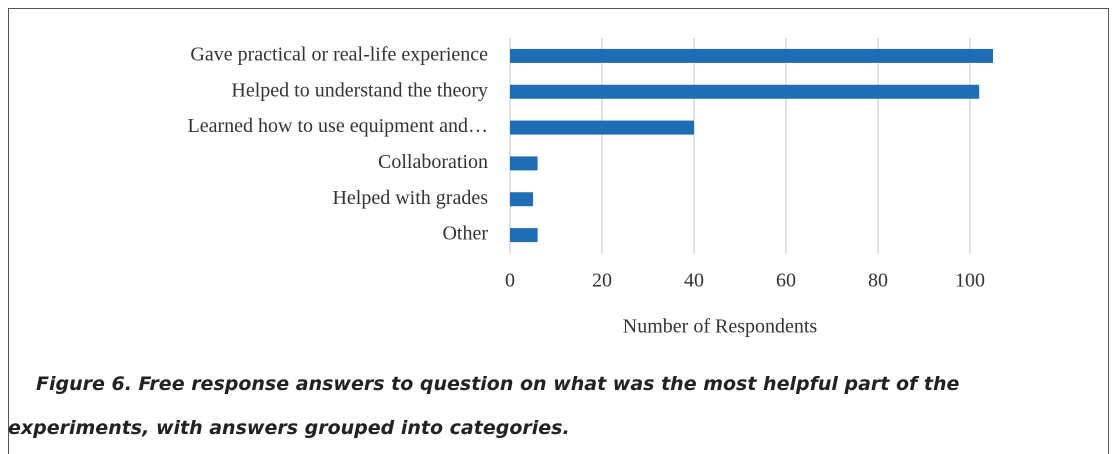 This screenshot has height=454, width=1117. I want to click on x-tick-label: 80, so click(878, 281).